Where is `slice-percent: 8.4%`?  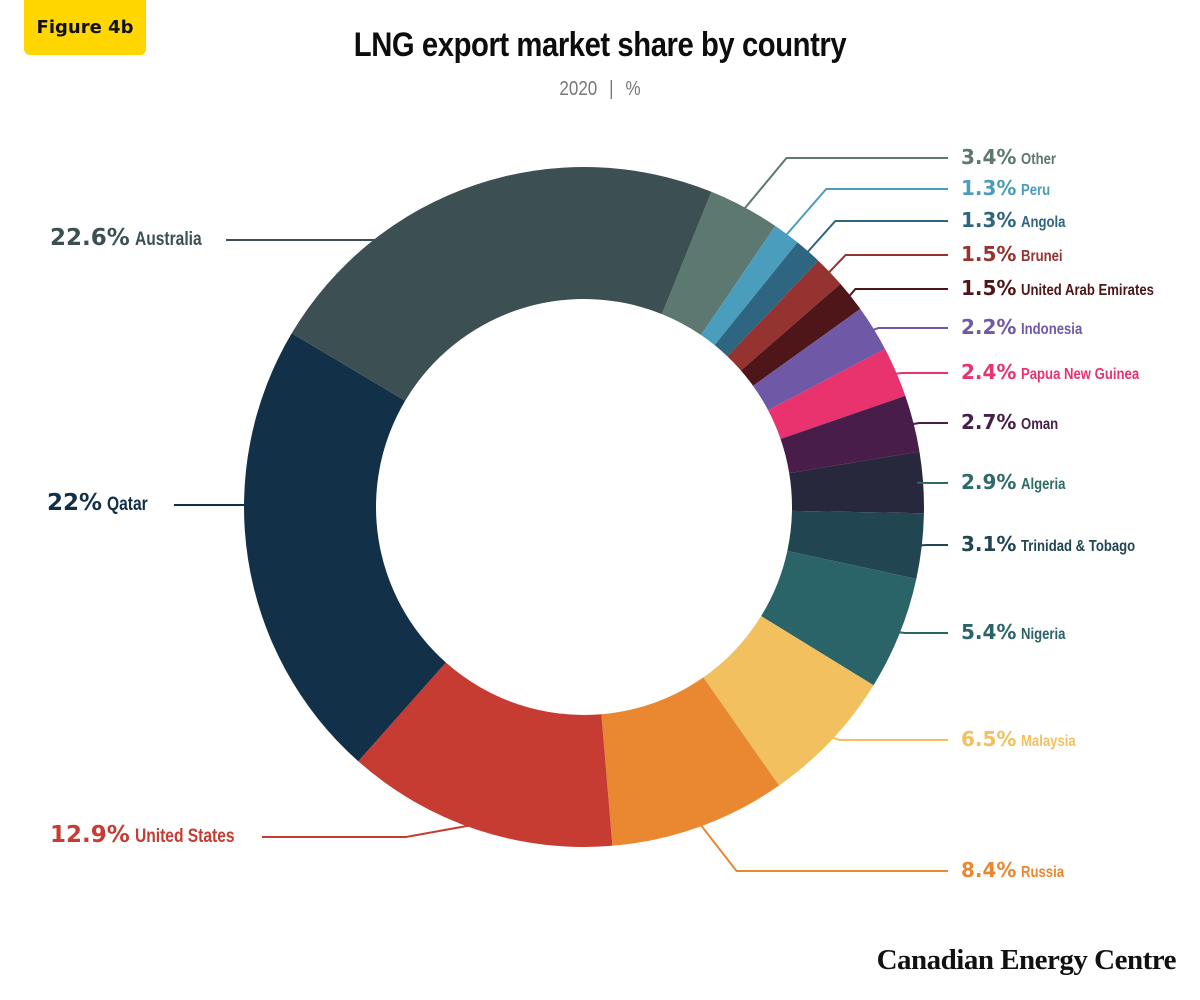
slice-percent: 8.4% is located at coordinates (989, 870).